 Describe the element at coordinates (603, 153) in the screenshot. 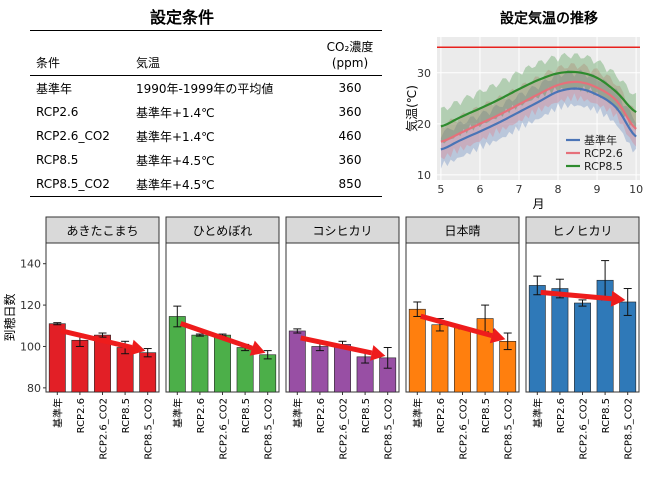

I see `legend-label: RCP2.6` at that location.